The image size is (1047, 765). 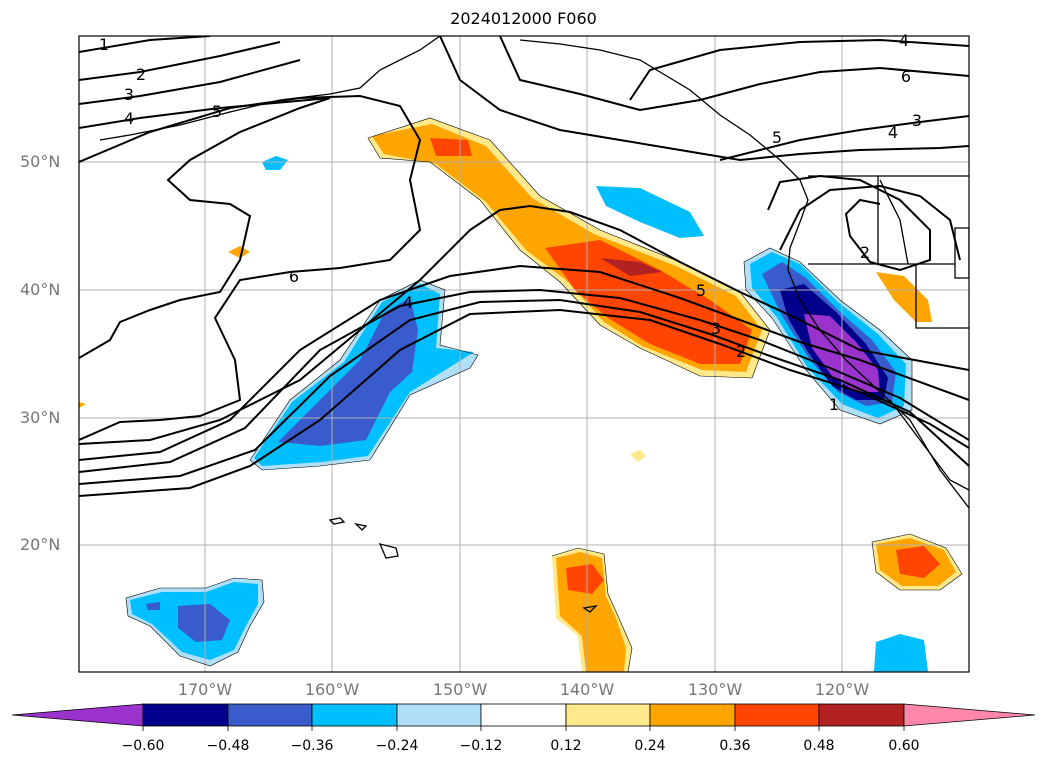 What do you see at coordinates (566, 746) in the screenshot?
I see `colorbar-tick-label: 0.12` at bounding box center [566, 746].